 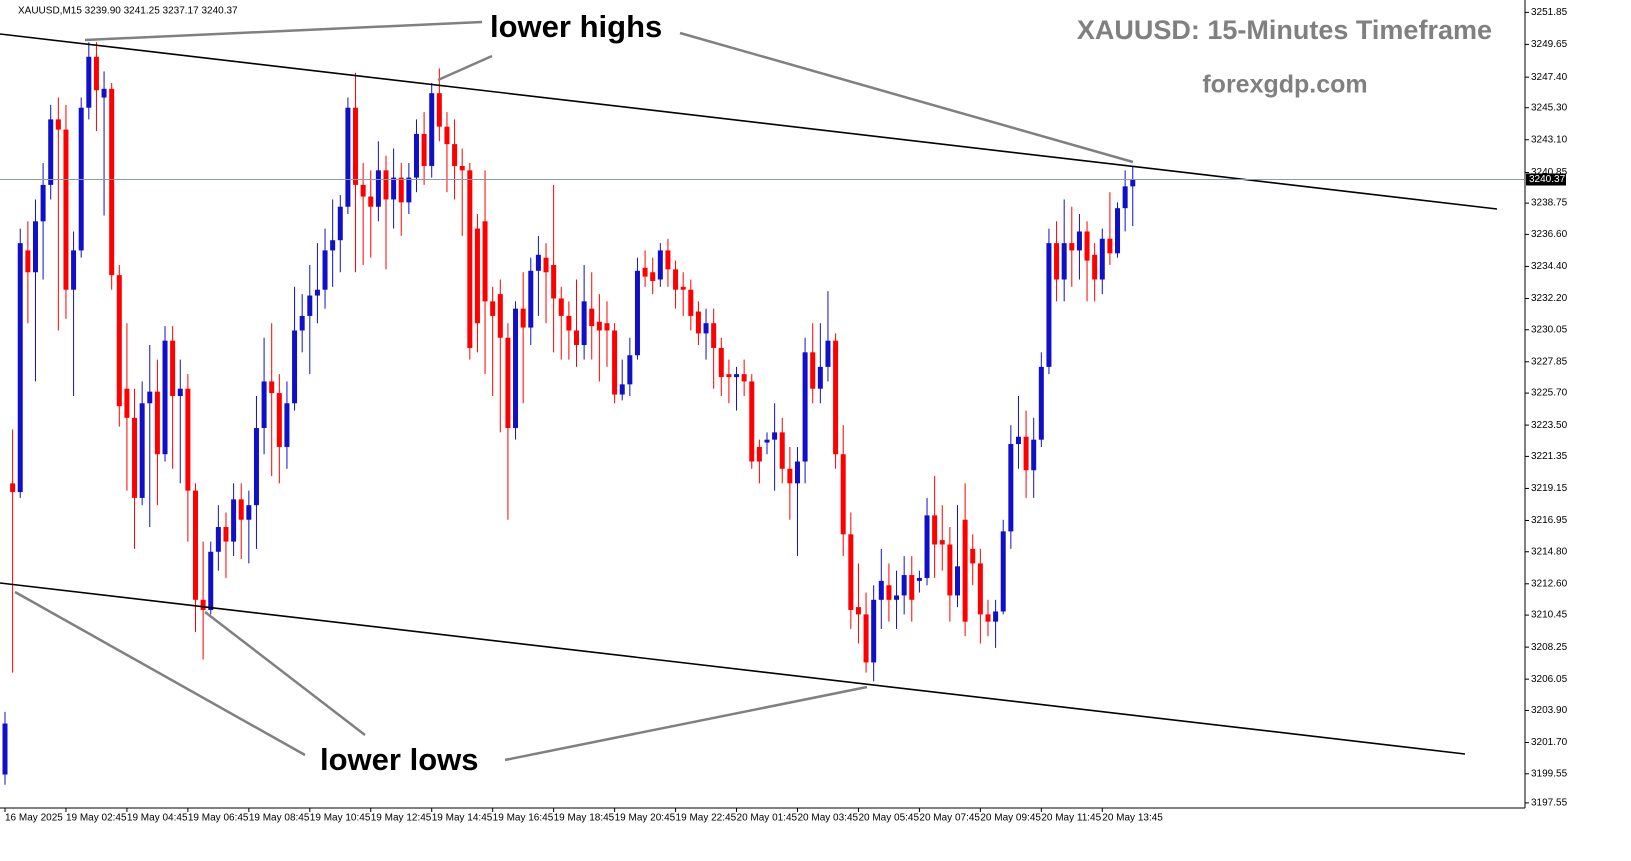 What do you see at coordinates (340, 818) in the screenshot?
I see `x-tick-label: 19 May 10:45` at bounding box center [340, 818].